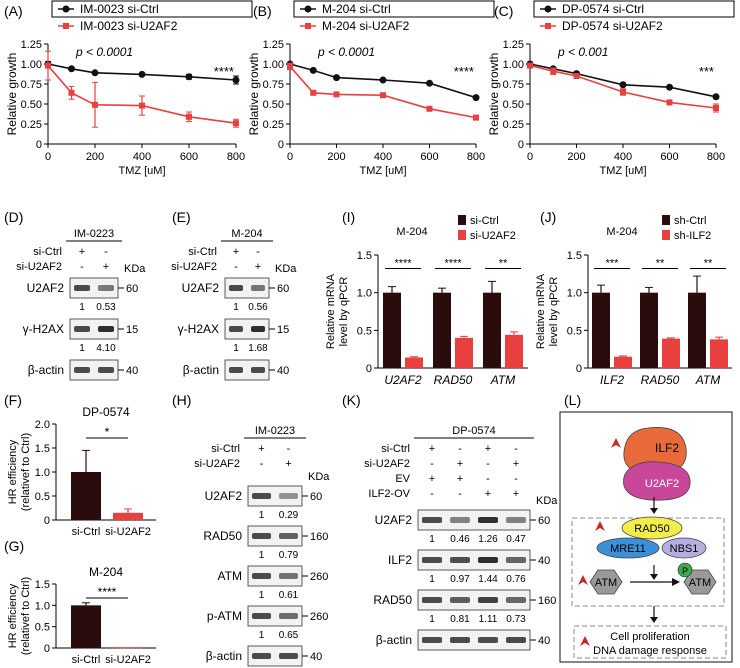 The width and height of the screenshot is (740, 668). Describe the element at coordinates (383, 157) in the screenshot. I see `x-tick-label: 400` at that location.